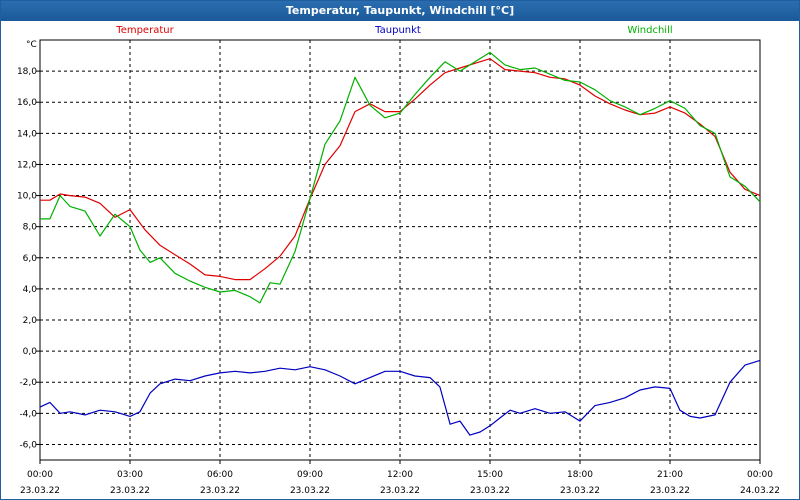  Describe the element at coordinates (31, 45) in the screenshot. I see `y-axis-label: °C` at that location.